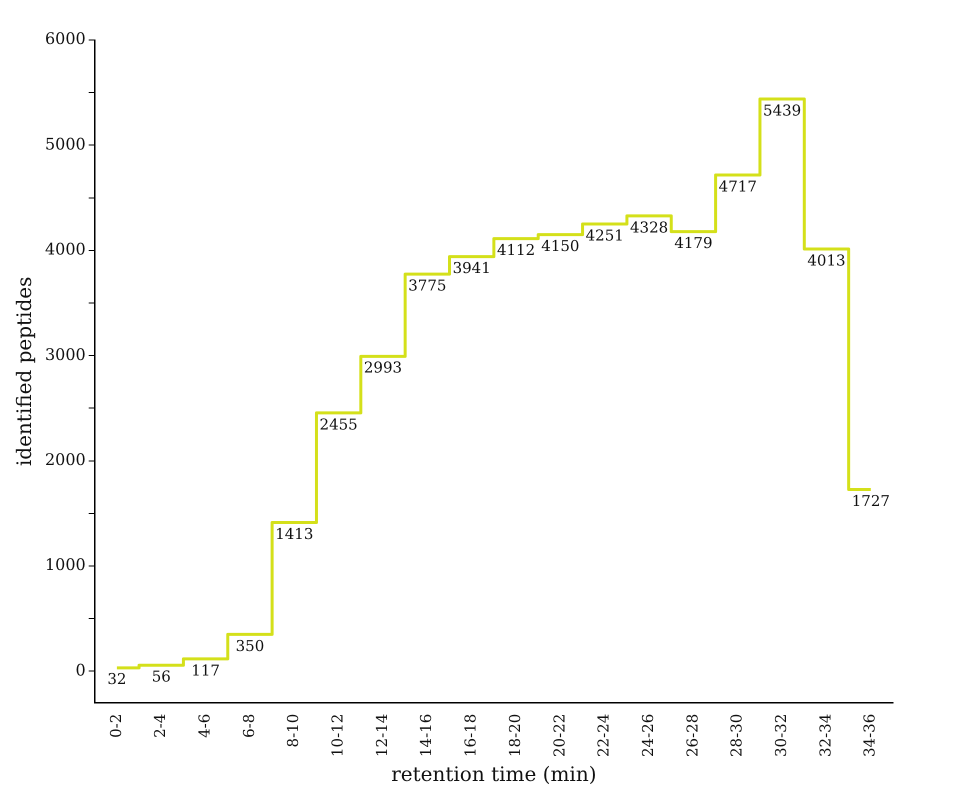  What do you see at coordinates (115, 726) in the screenshot?
I see `x-tick-label: 0-2` at bounding box center [115, 726].